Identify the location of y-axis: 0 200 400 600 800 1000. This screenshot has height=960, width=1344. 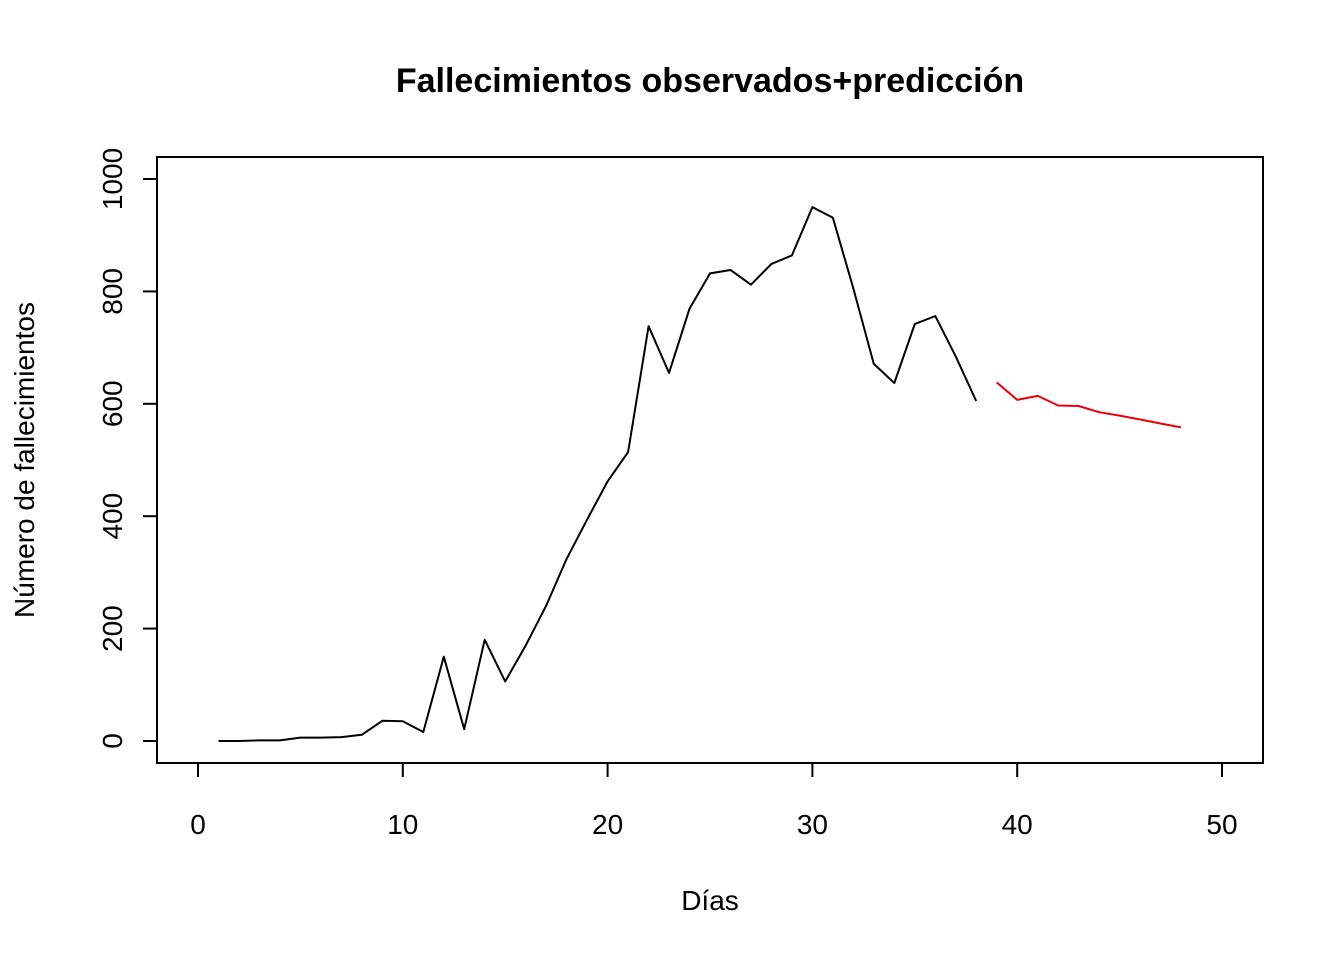
(127, 448).